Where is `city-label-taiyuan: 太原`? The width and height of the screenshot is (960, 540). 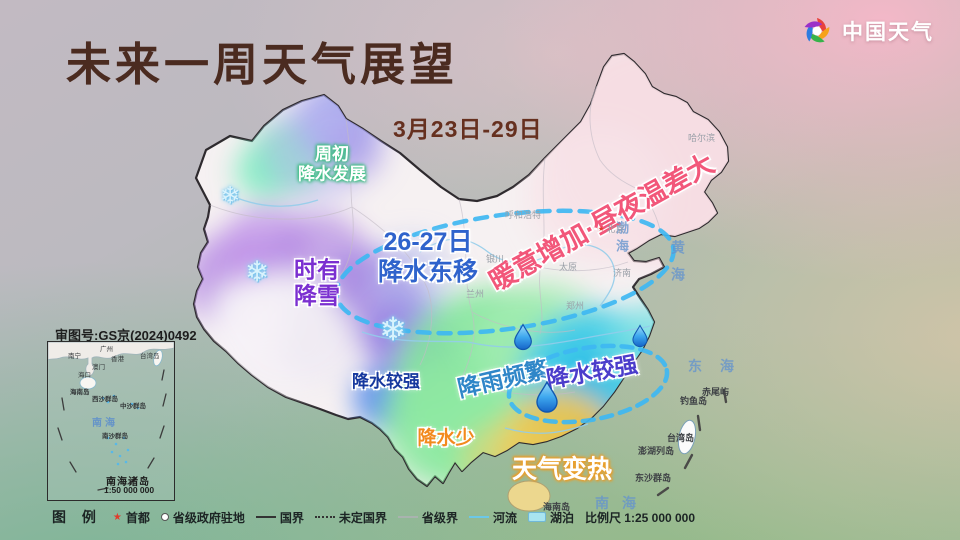
city-label-taiyuan: 太原 is located at coordinates (568, 267).